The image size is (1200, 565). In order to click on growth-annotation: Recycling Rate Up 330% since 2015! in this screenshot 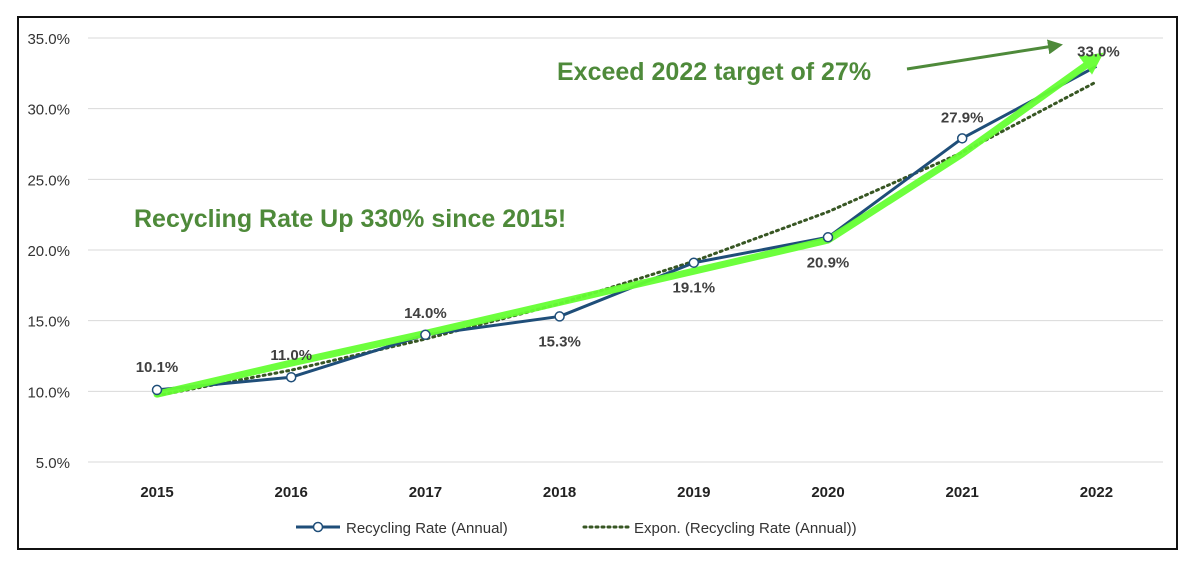, I will do `click(350, 219)`.